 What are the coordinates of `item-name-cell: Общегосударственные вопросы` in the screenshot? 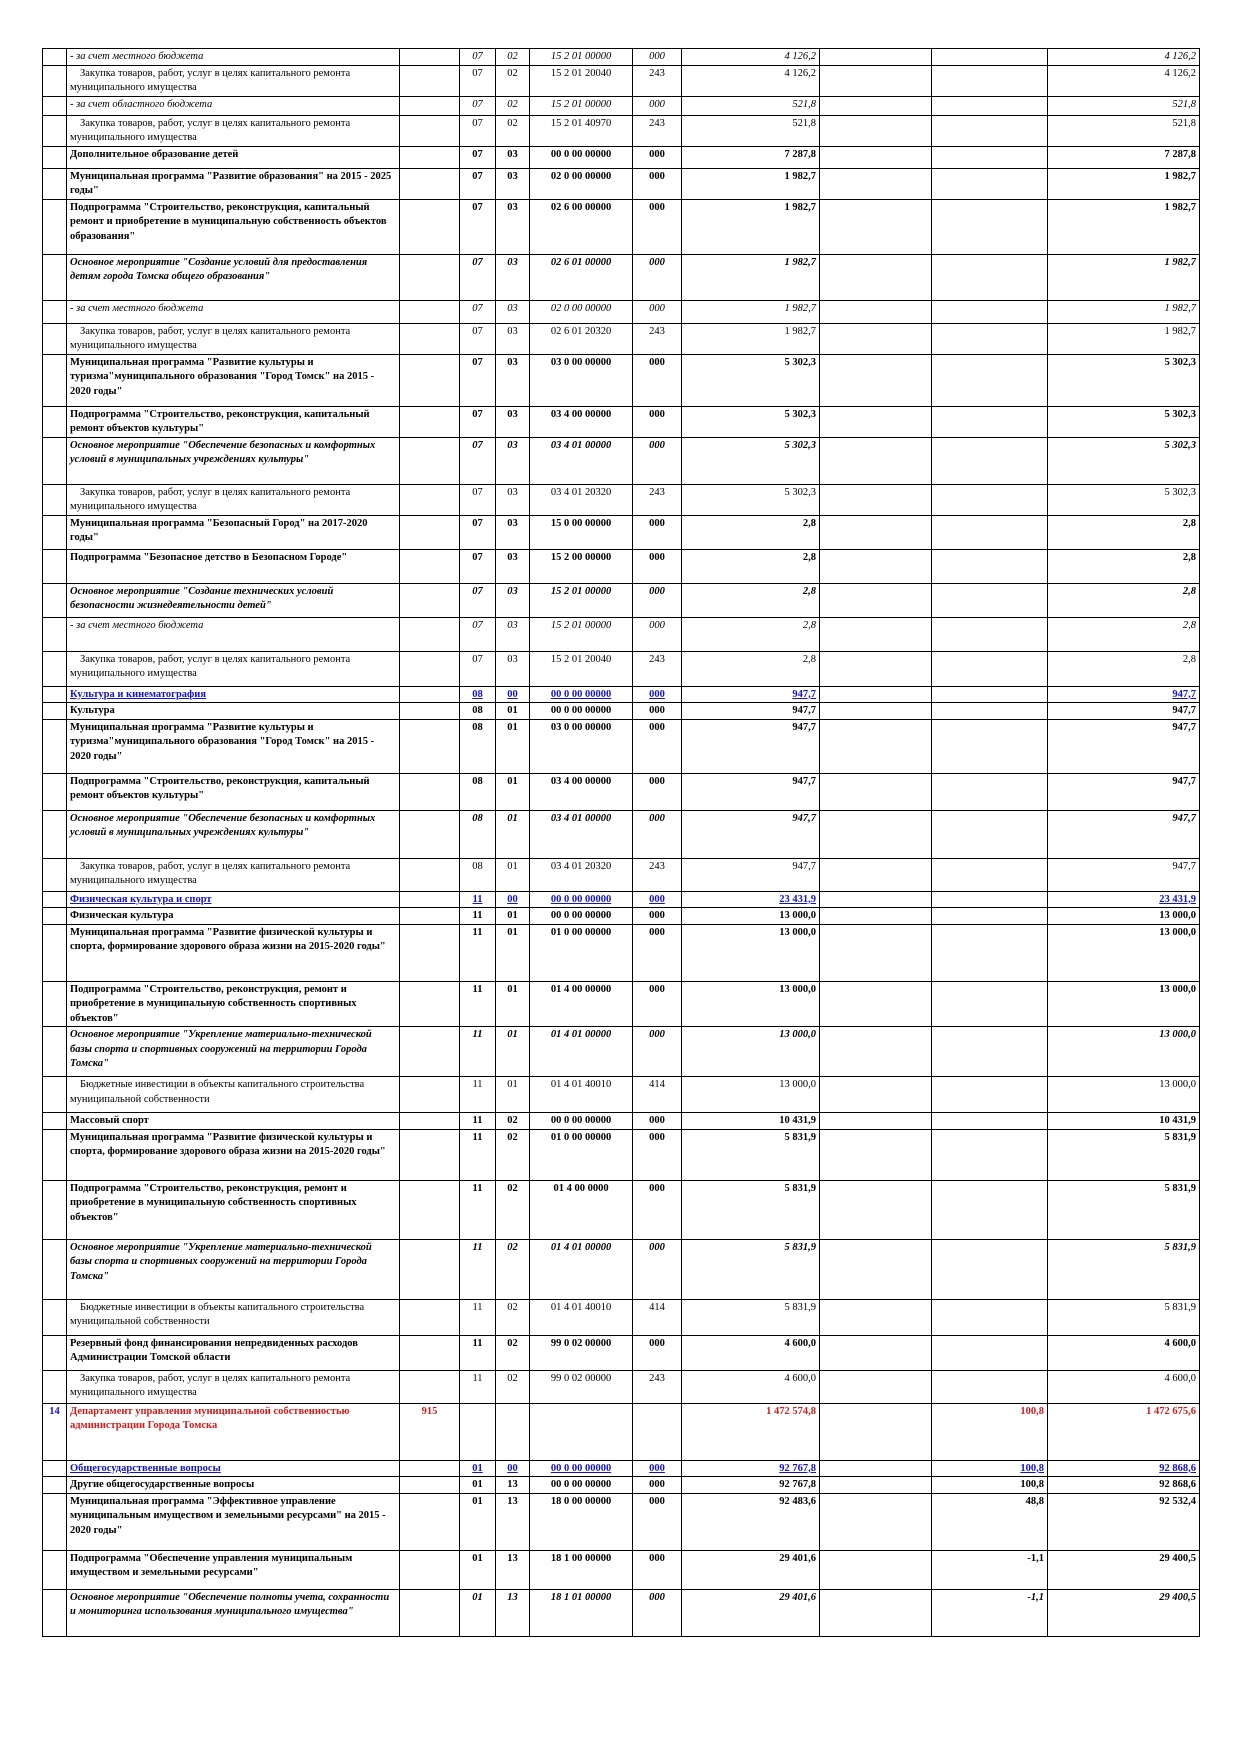 It's located at (233, 1468).